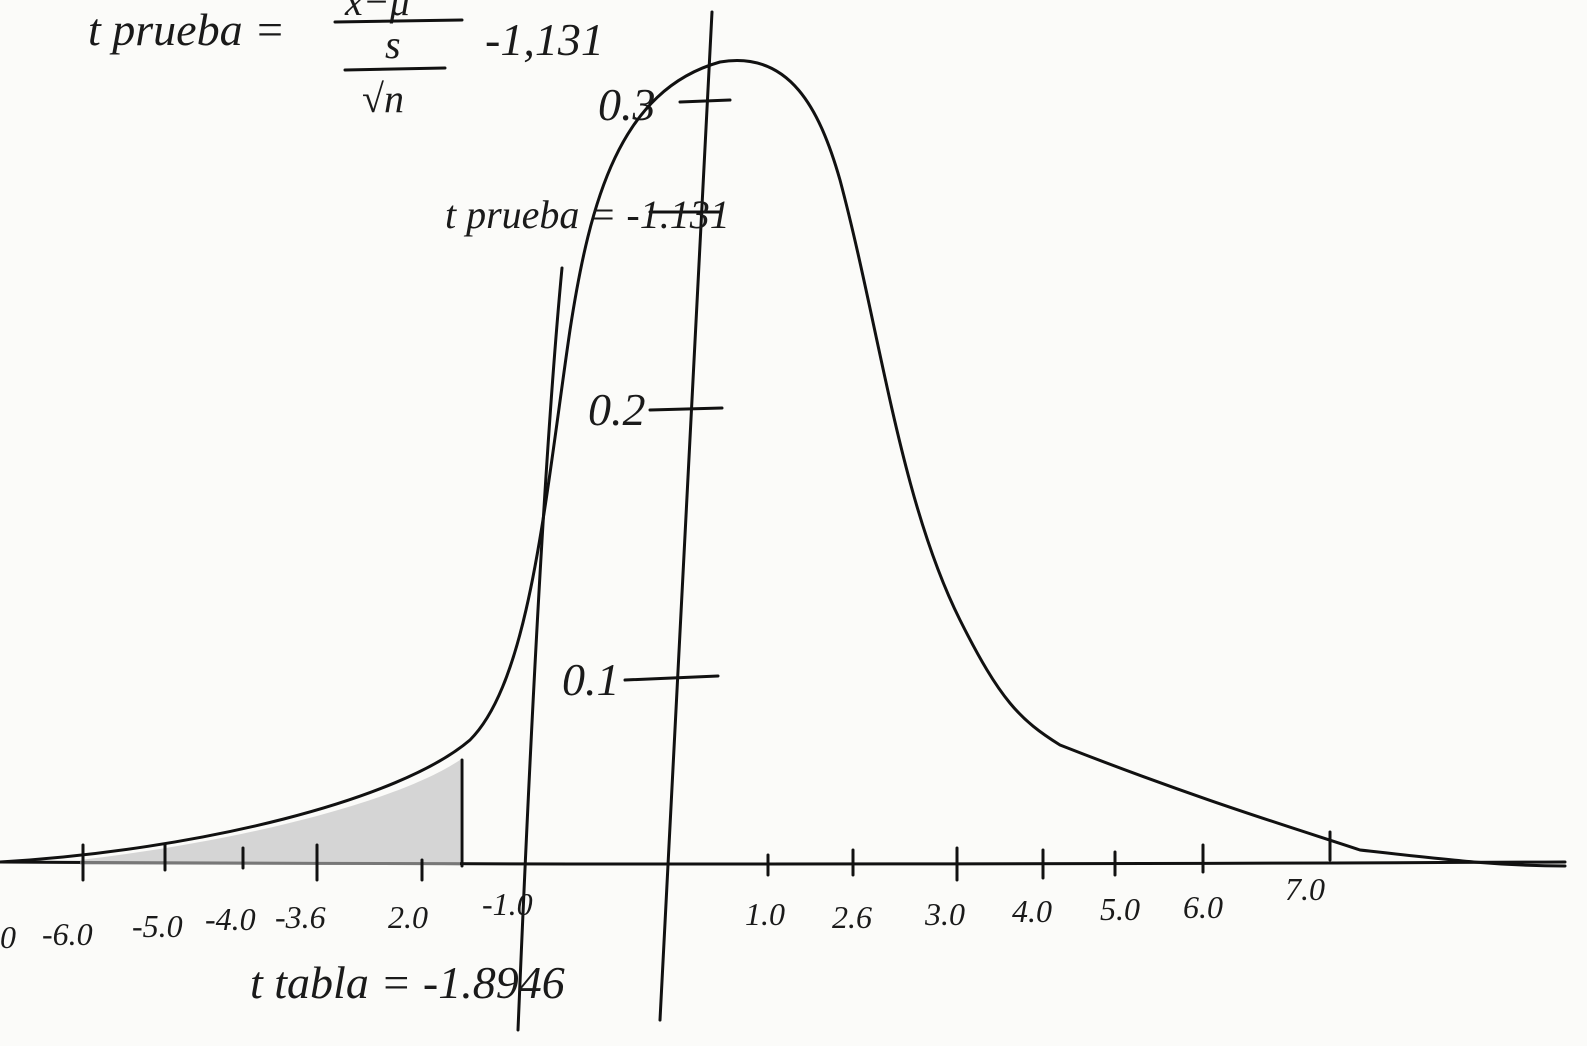 This screenshot has width=1587, height=1046. What do you see at coordinates (591, 679) in the screenshot?
I see `y-label: 0.1` at bounding box center [591, 679].